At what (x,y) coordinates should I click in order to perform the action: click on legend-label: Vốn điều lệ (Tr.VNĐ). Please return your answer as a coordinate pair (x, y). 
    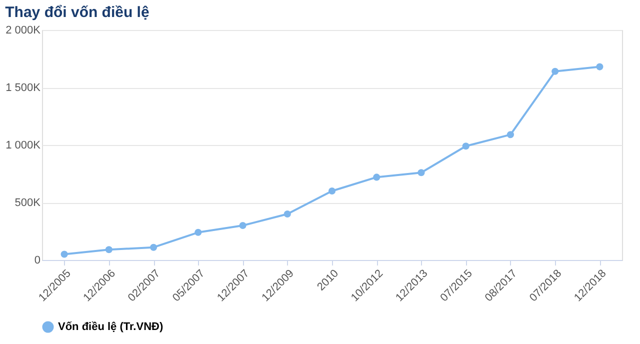
    Looking at the image, I should click on (111, 327).